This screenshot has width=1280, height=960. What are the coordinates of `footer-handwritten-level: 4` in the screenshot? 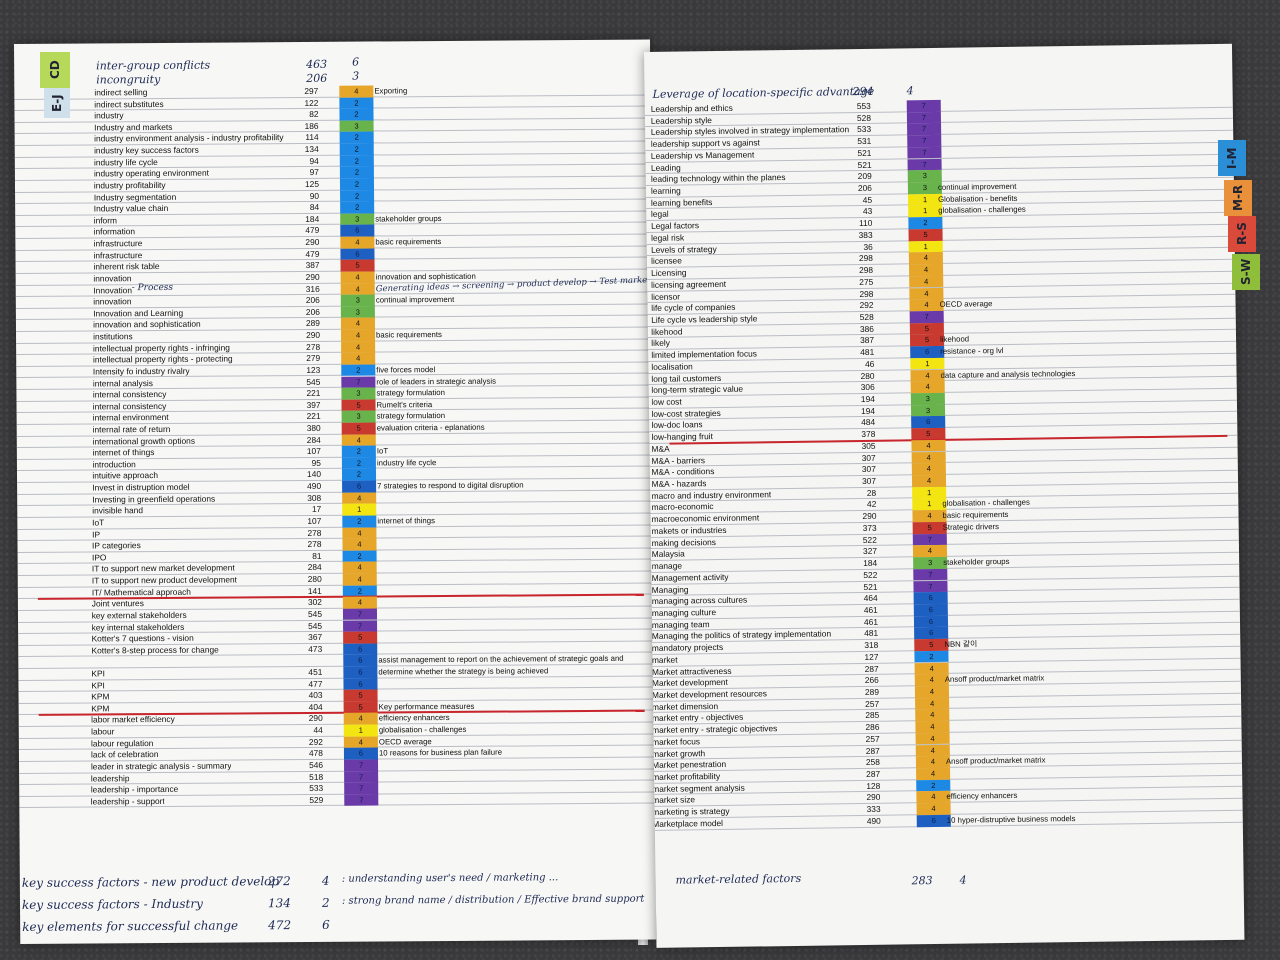 It's located at (325, 880).